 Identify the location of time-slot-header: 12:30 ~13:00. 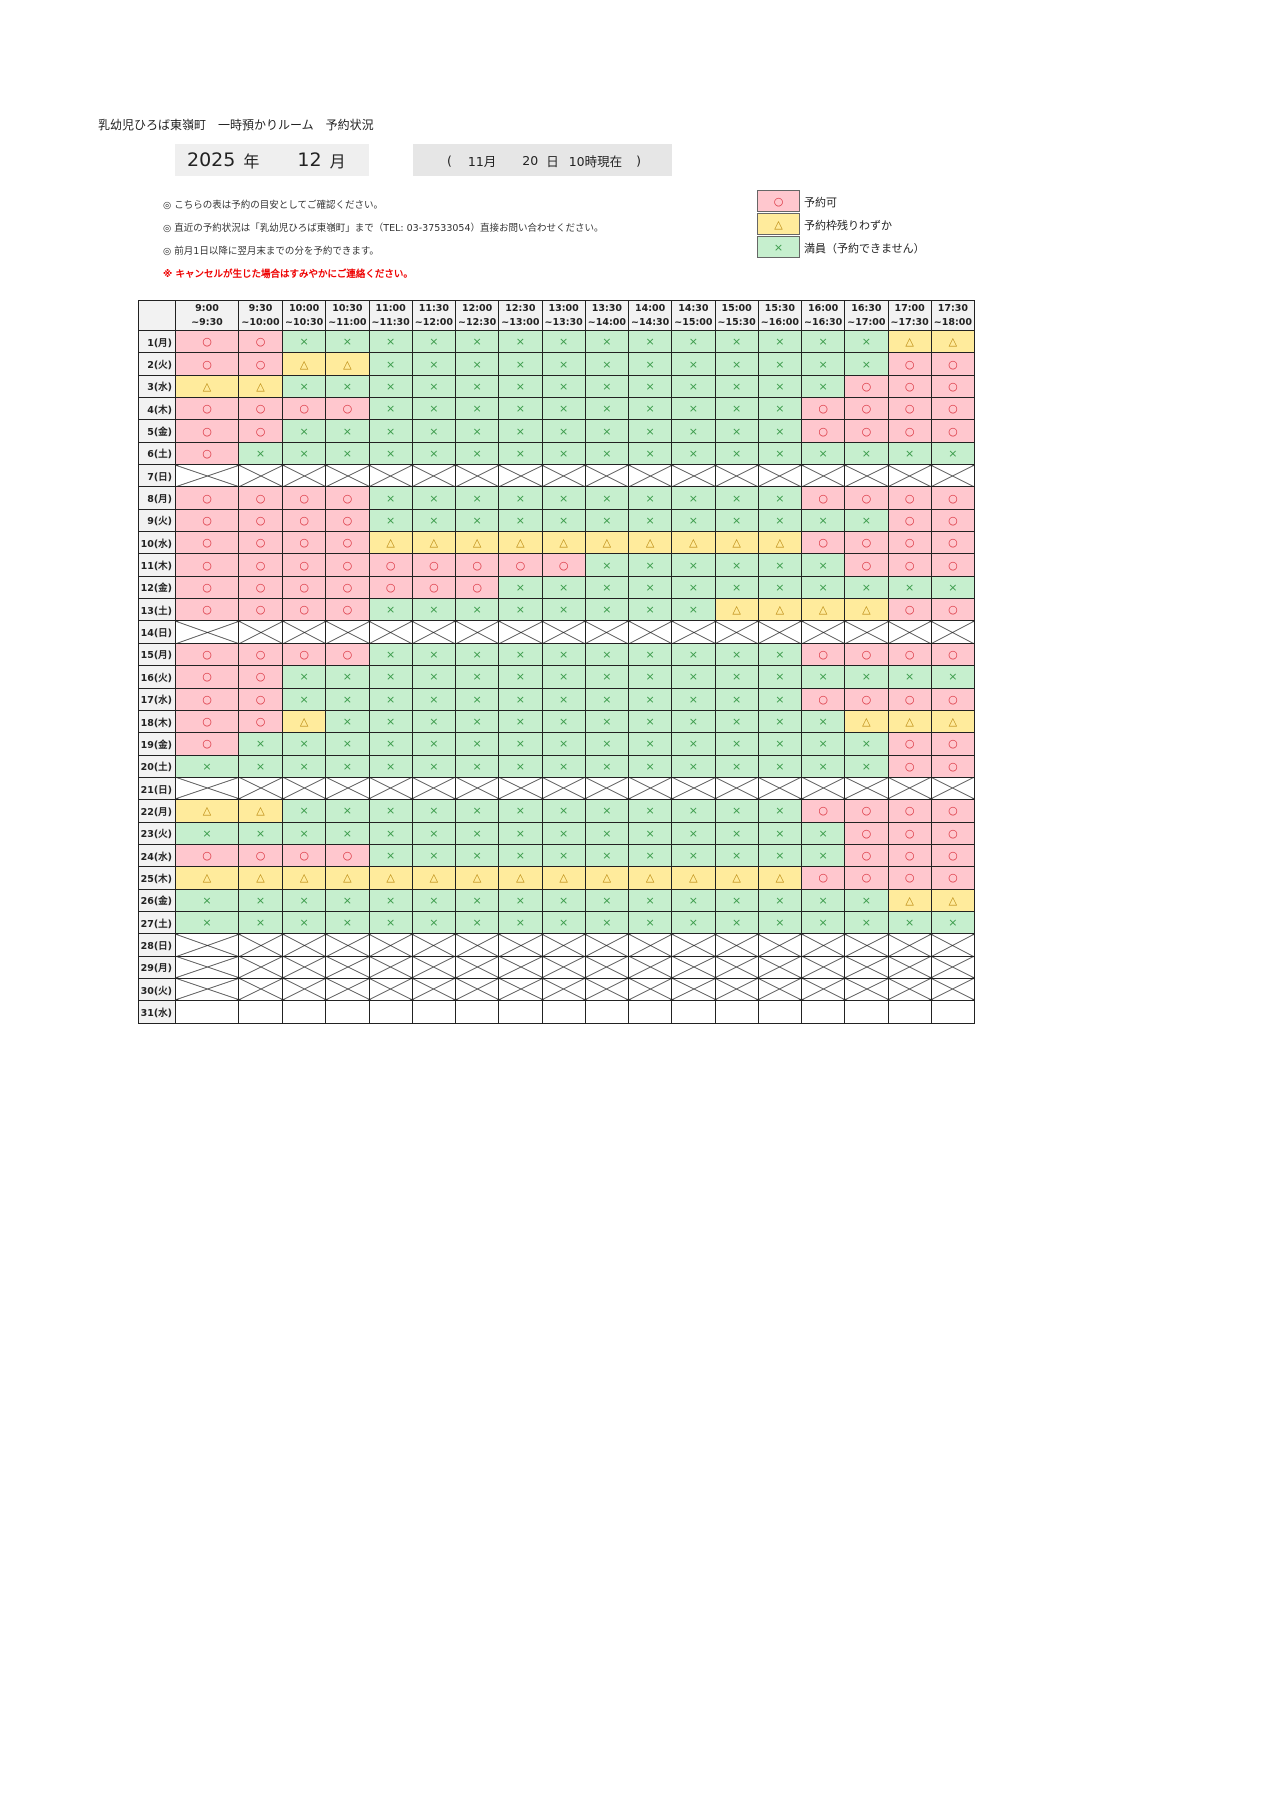
(520, 315).